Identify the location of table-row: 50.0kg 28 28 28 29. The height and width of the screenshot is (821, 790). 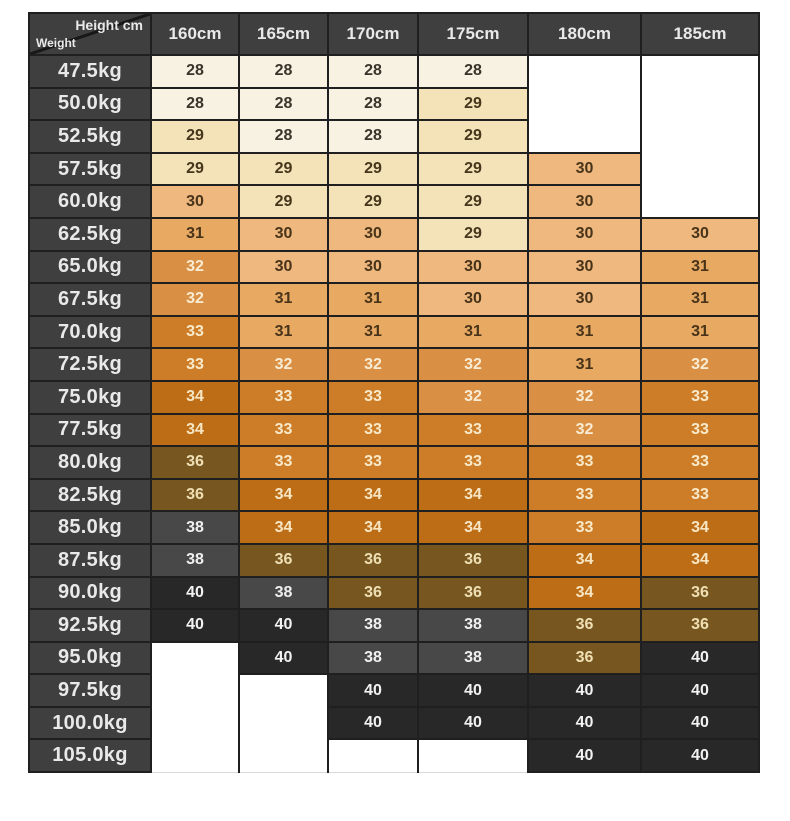
(394, 104).